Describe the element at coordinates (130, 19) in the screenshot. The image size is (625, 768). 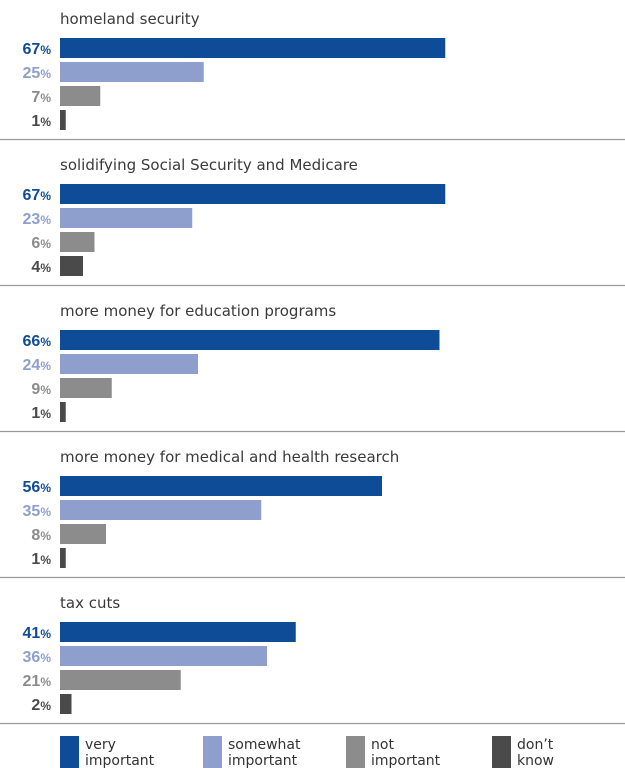
I see `panel-title: homeland security` at that location.